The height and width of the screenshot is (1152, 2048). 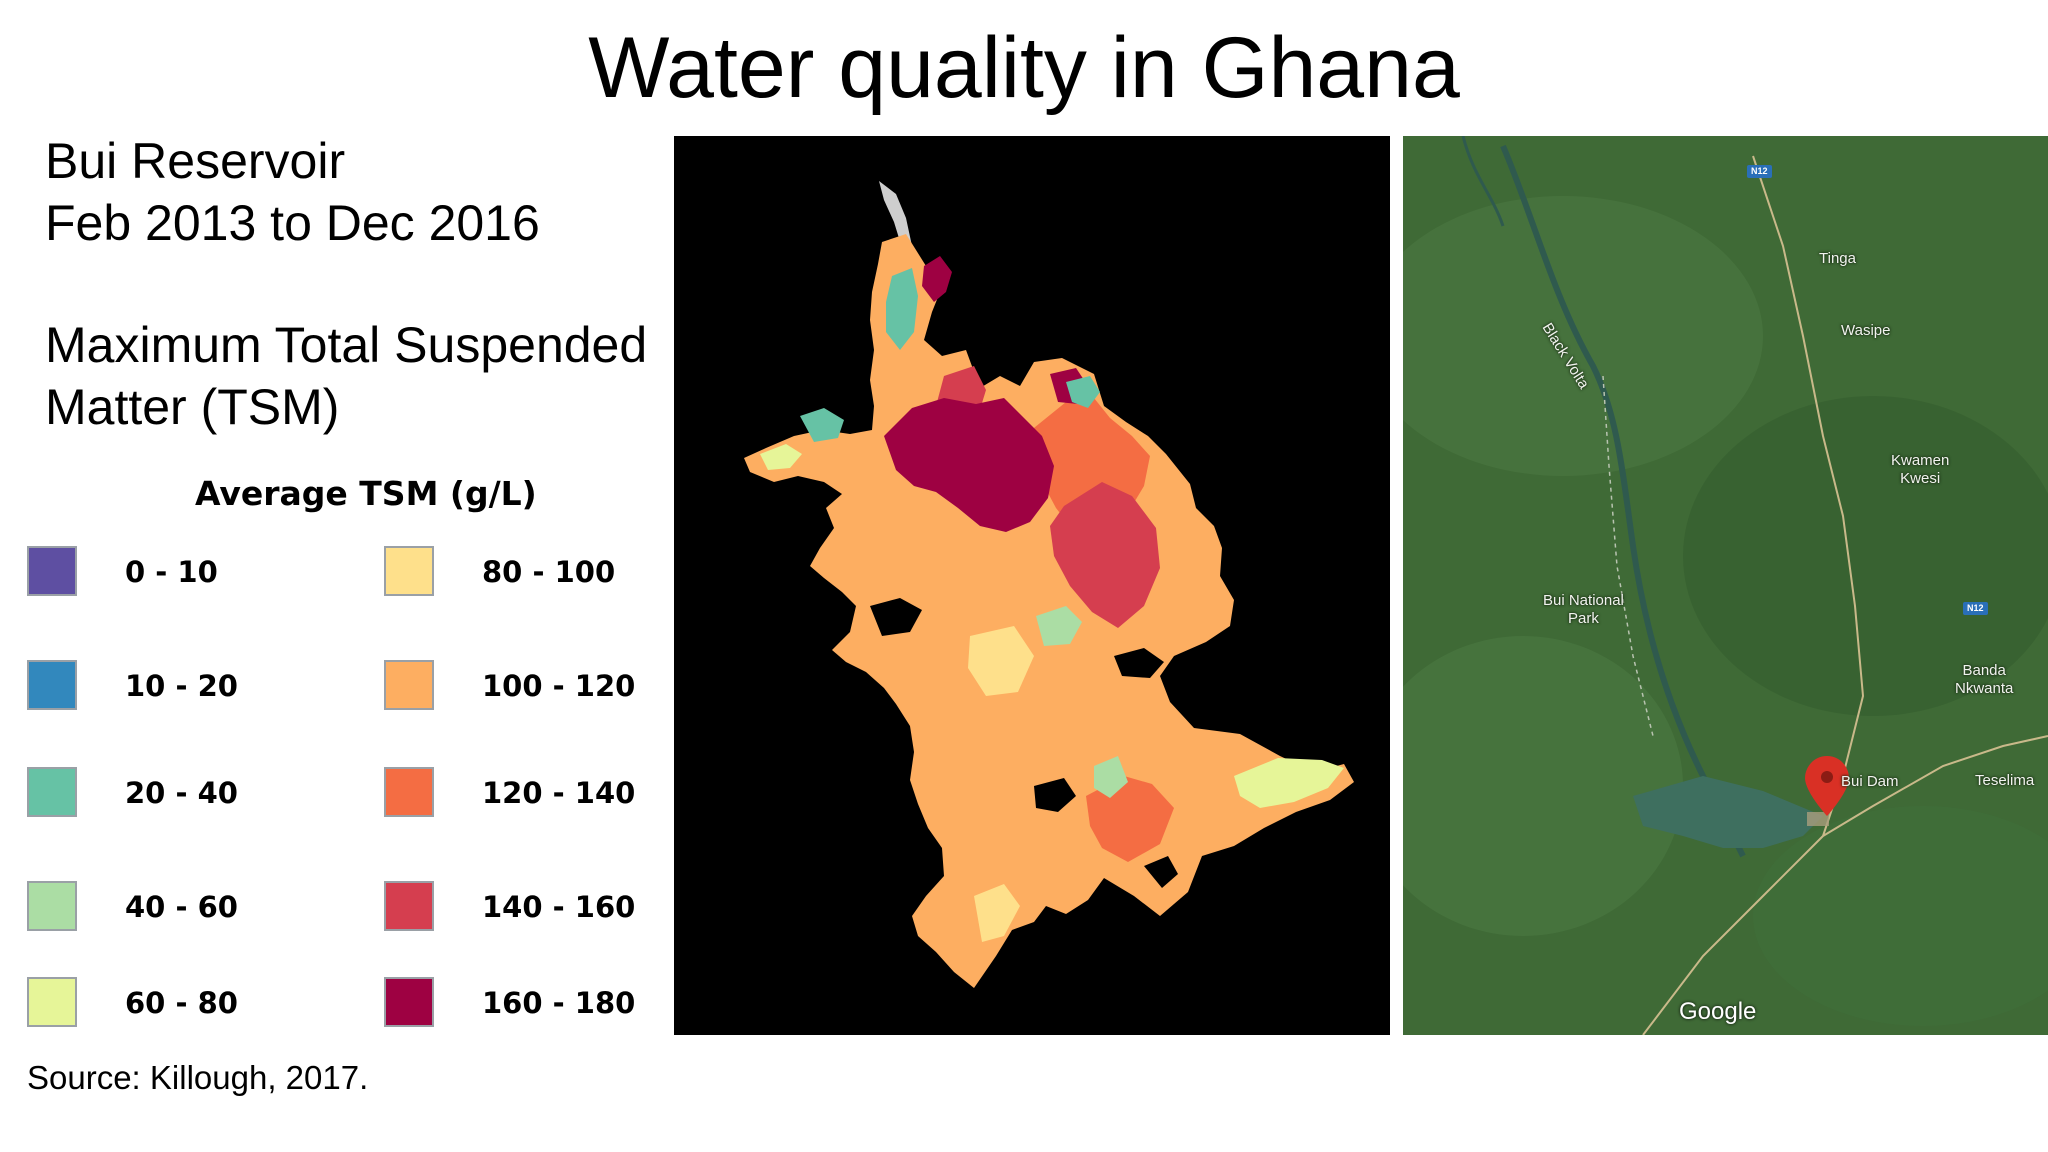 What do you see at coordinates (559, 1003) in the screenshot?
I see `legend-label: 160 - 180` at bounding box center [559, 1003].